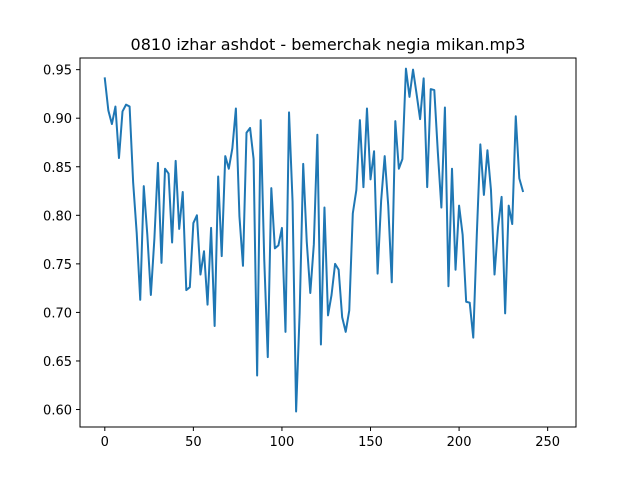  Describe the element at coordinates (57, 119) in the screenshot. I see `y-tick-label: 0.90` at that location.